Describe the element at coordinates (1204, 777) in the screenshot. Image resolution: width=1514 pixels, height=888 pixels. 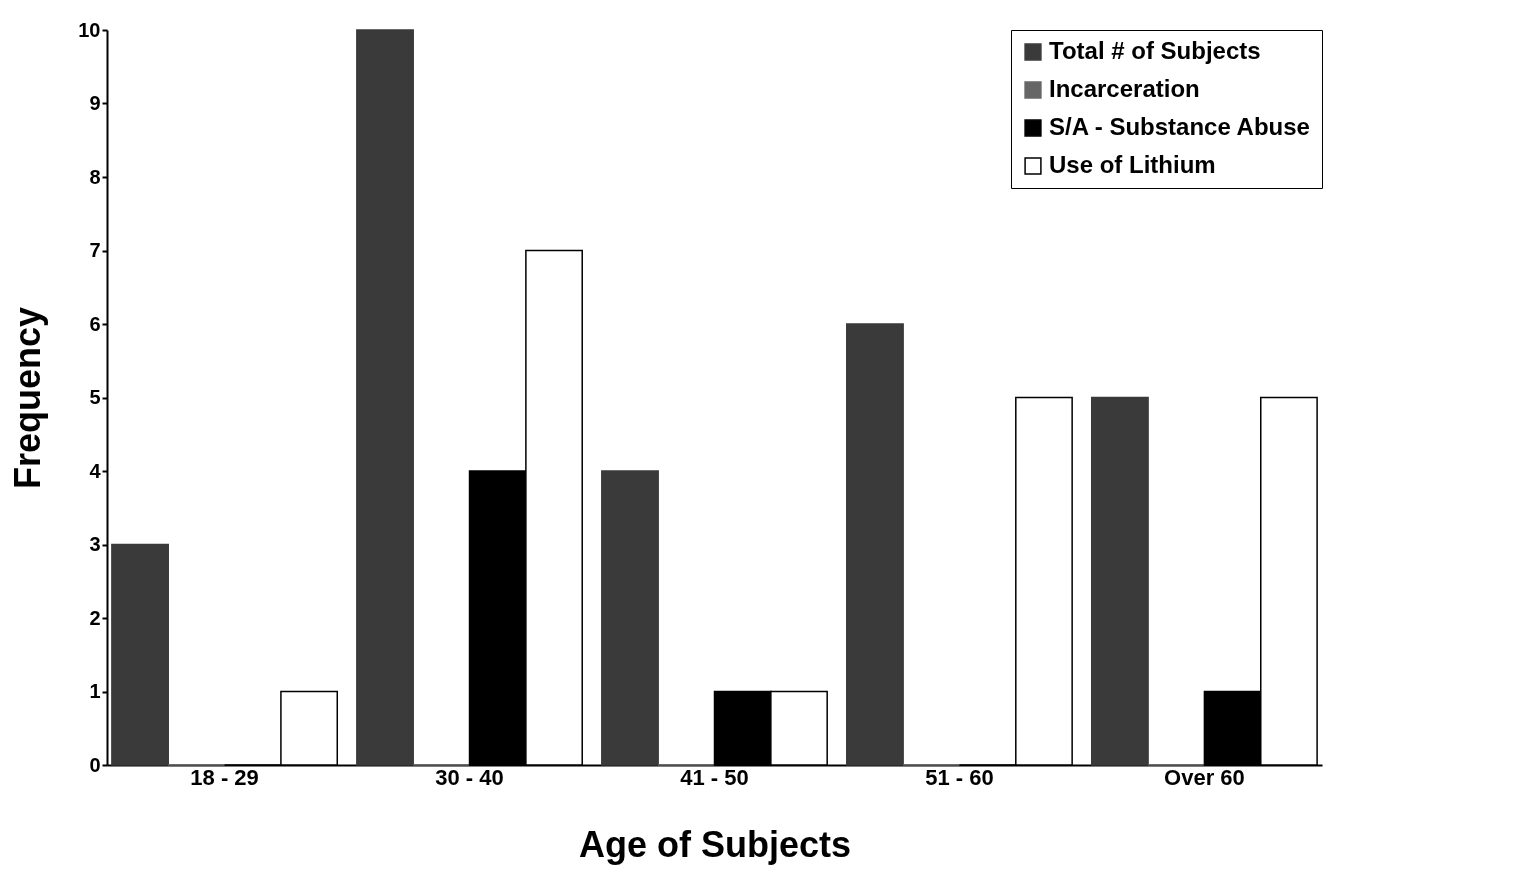
I see `x-tick-label: Over 60` at that location.